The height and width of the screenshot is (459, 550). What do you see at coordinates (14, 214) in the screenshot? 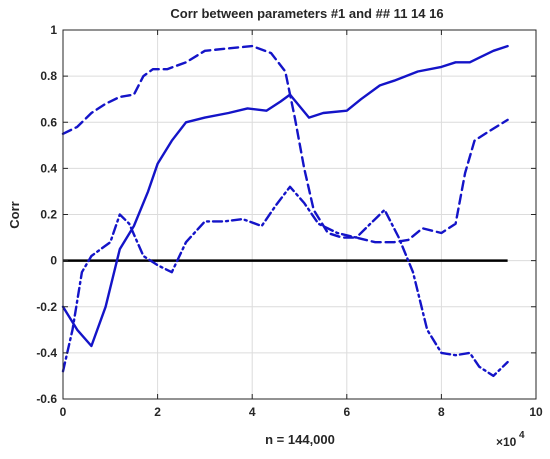
I see `y-axis-label: Corr` at bounding box center [14, 214].